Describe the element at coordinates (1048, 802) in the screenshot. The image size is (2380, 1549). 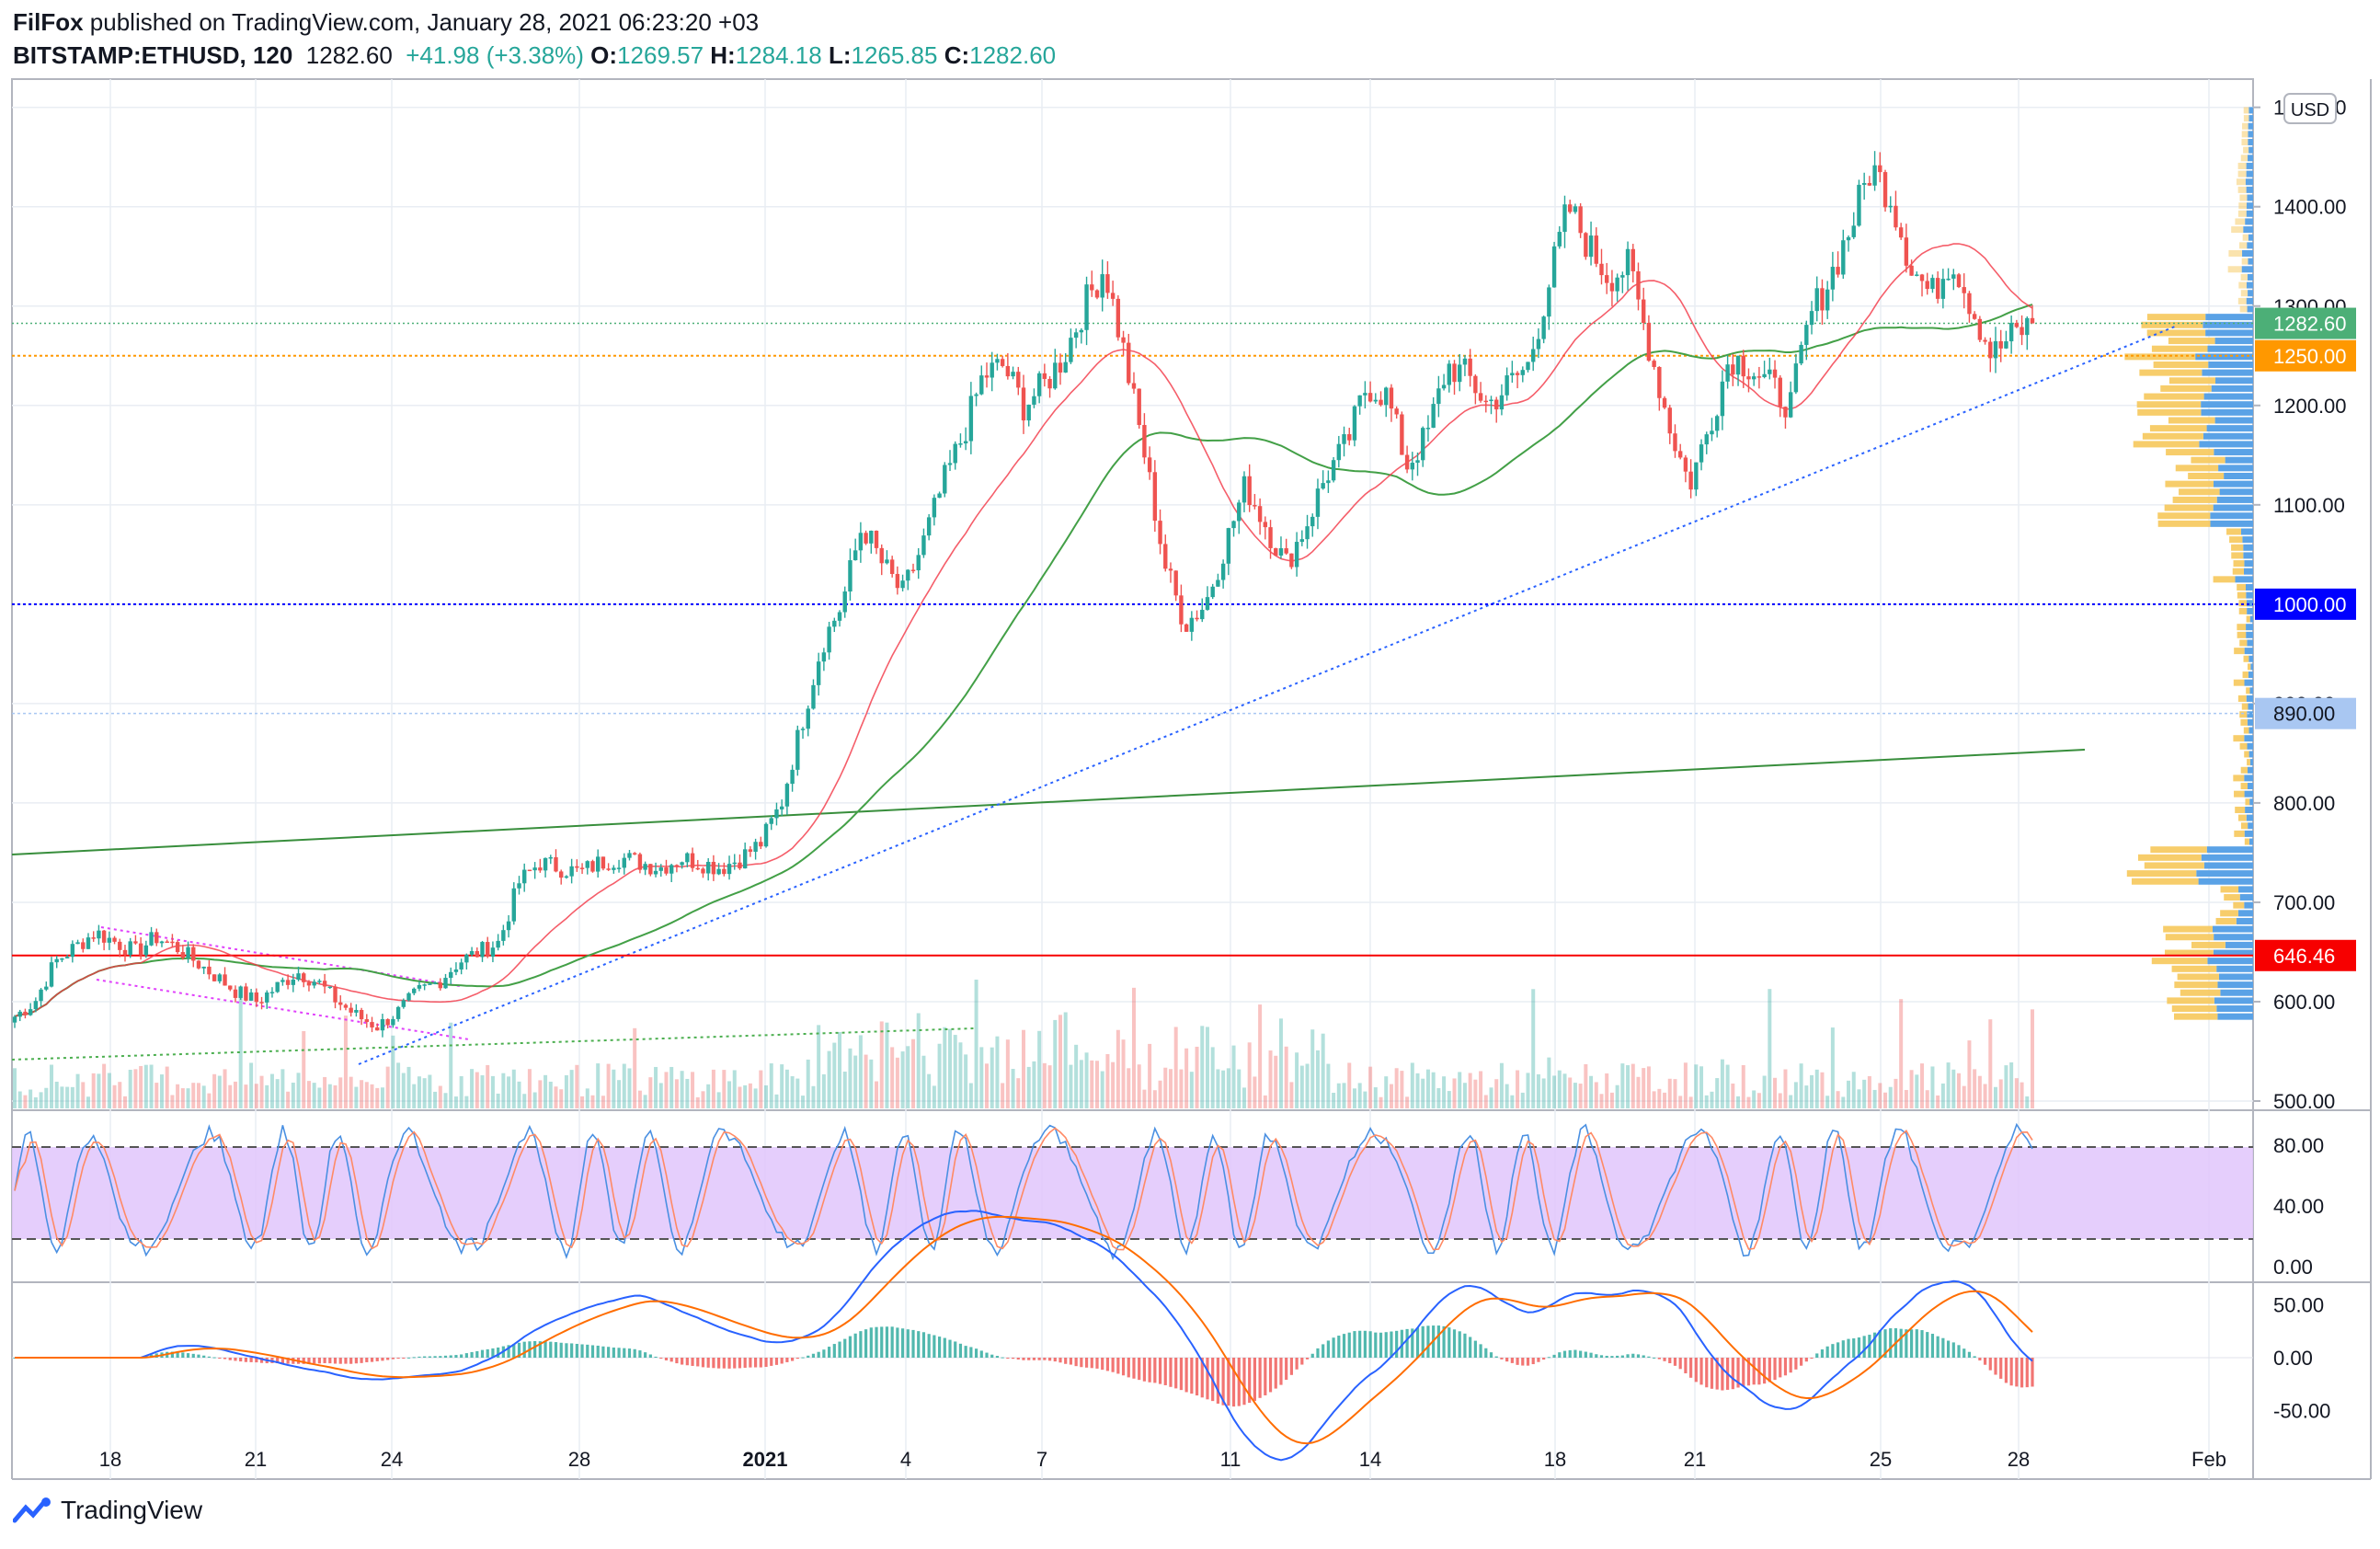
I see `long-green-trendline` at that location.